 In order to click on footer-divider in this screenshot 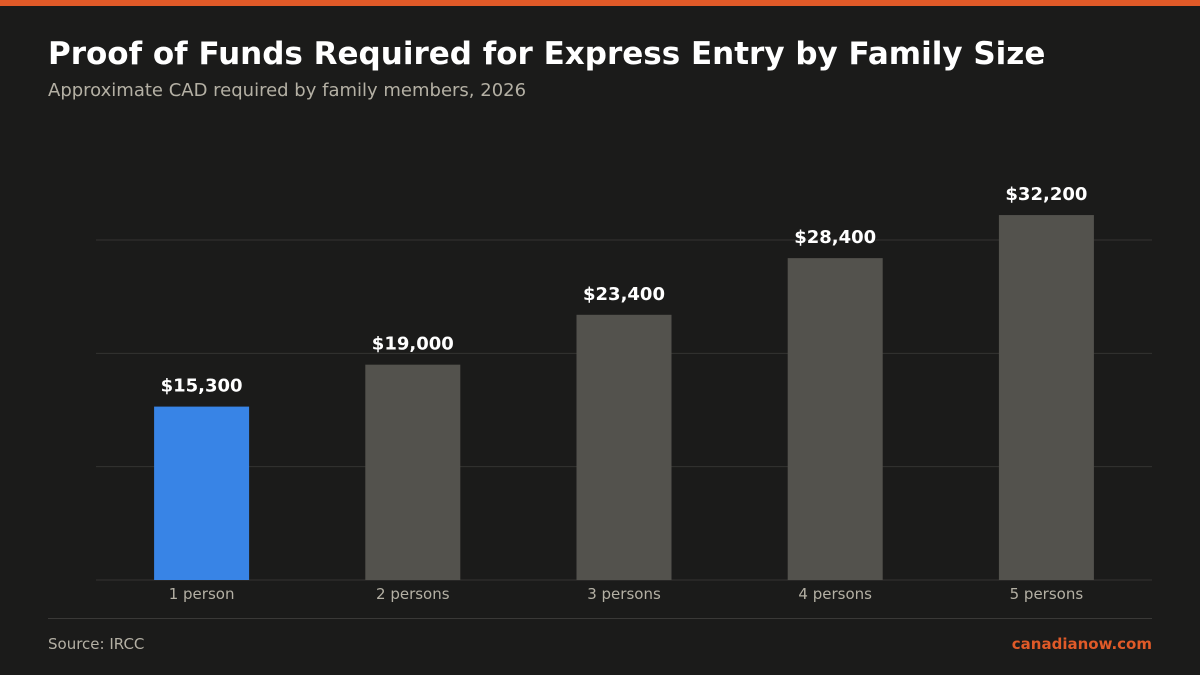, I will do `click(600, 618)`.